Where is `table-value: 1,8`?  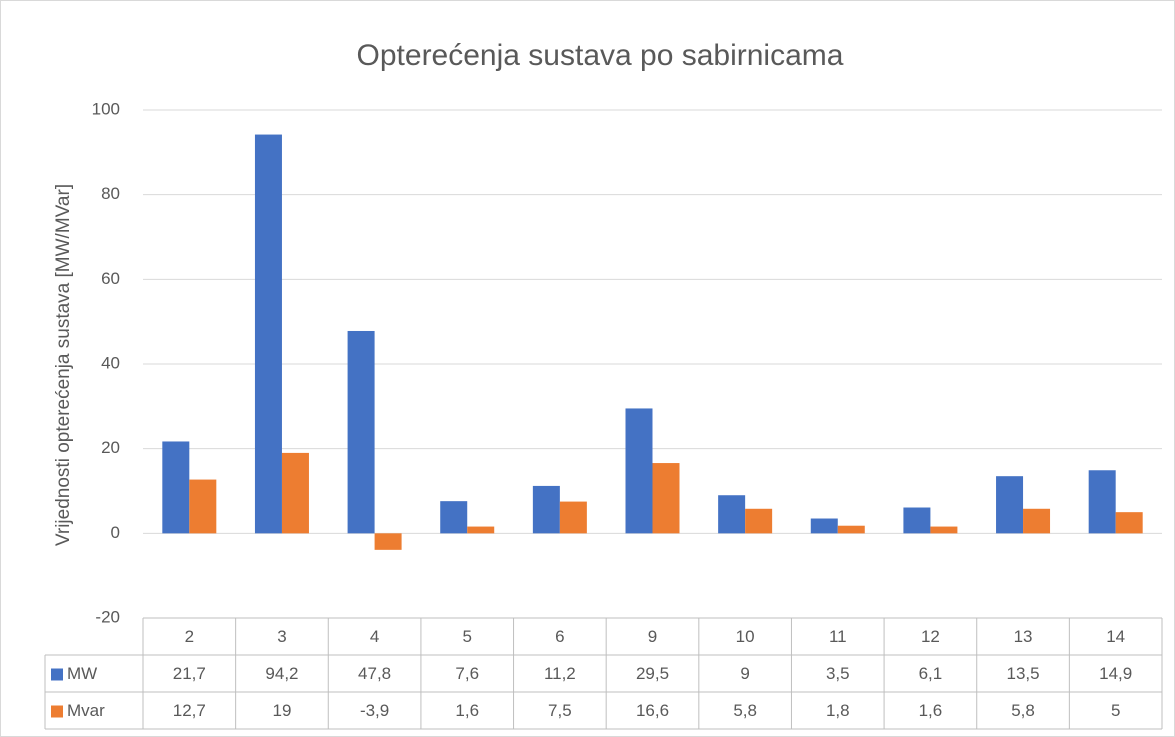
table-value: 1,8 is located at coordinates (838, 710).